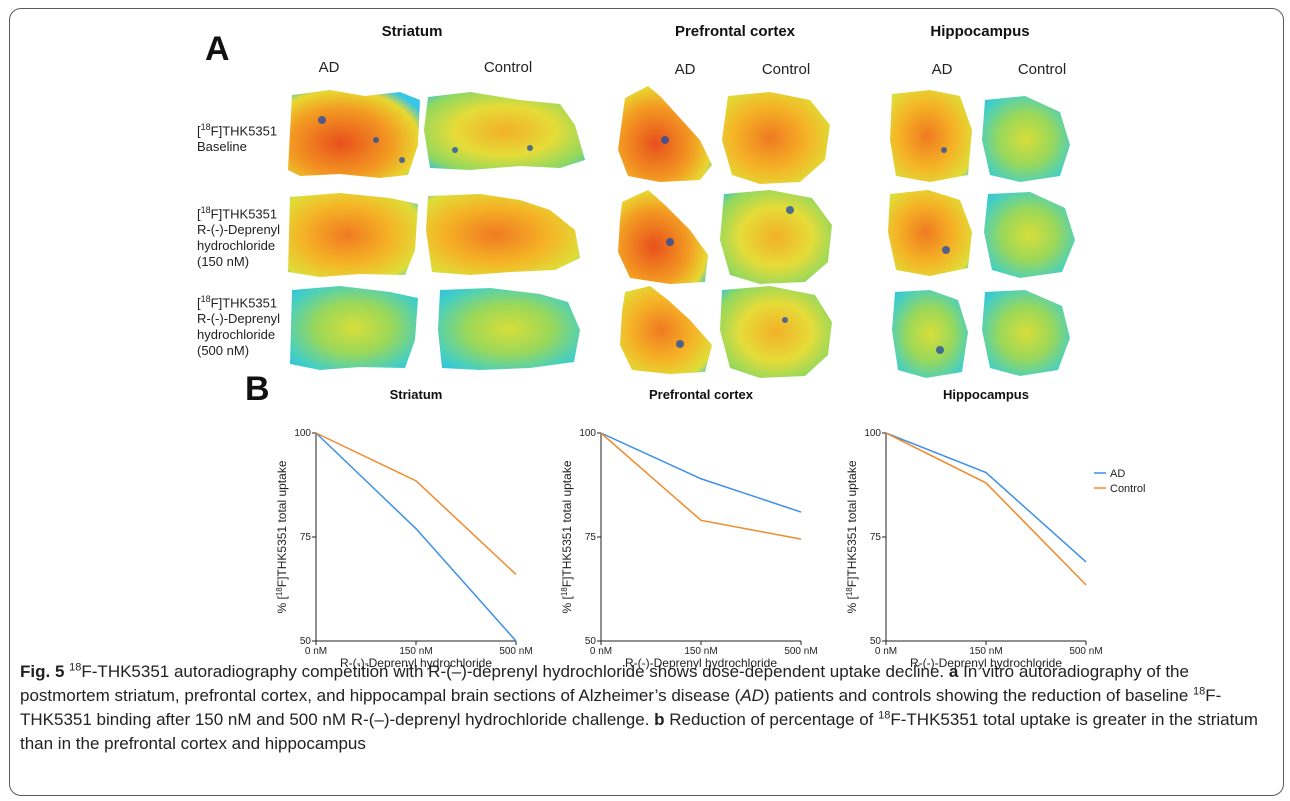  Describe the element at coordinates (980, 31) in the screenshot. I see `region-title-hippocampus: Hippocampus` at that location.